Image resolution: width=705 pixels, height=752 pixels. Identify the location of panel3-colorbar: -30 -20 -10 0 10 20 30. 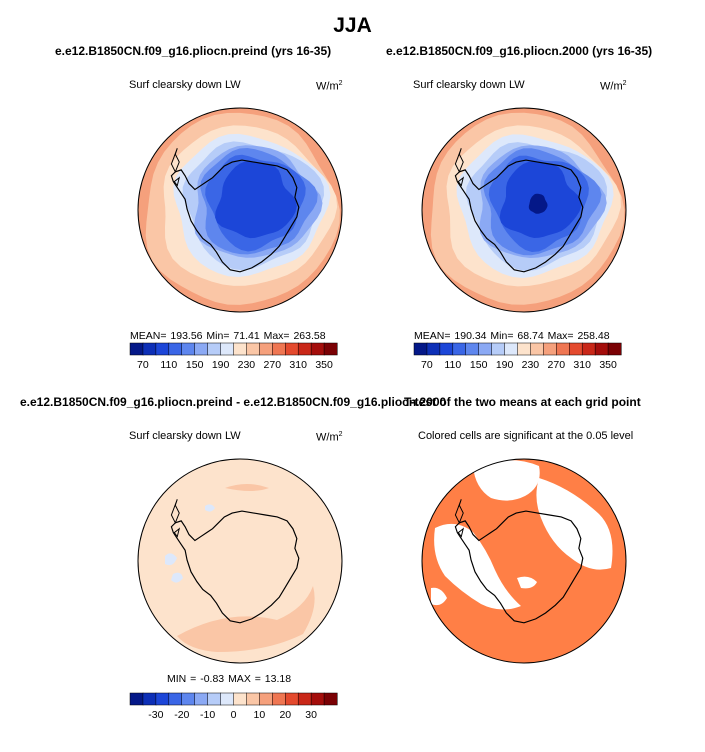
(233, 706).